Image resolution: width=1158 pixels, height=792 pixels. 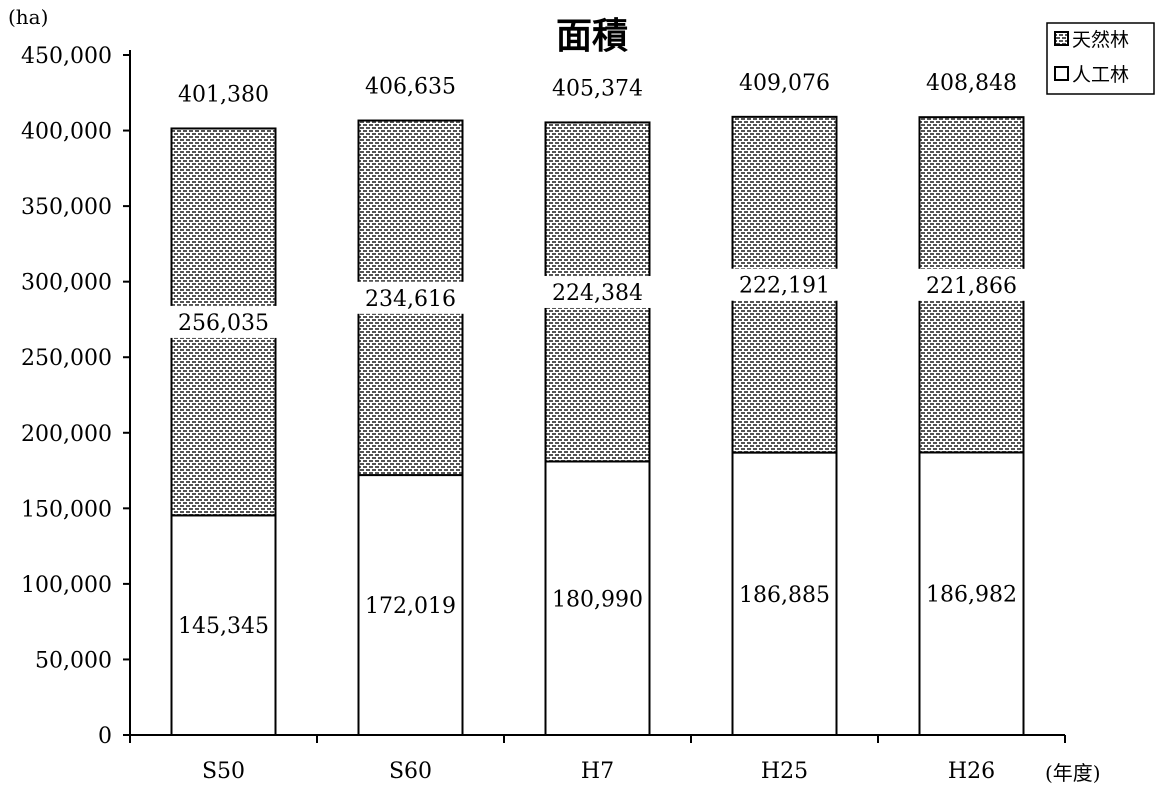 What do you see at coordinates (1073, 773) in the screenshot?
I see `x-axis-unit-label: (年度)` at bounding box center [1073, 773].